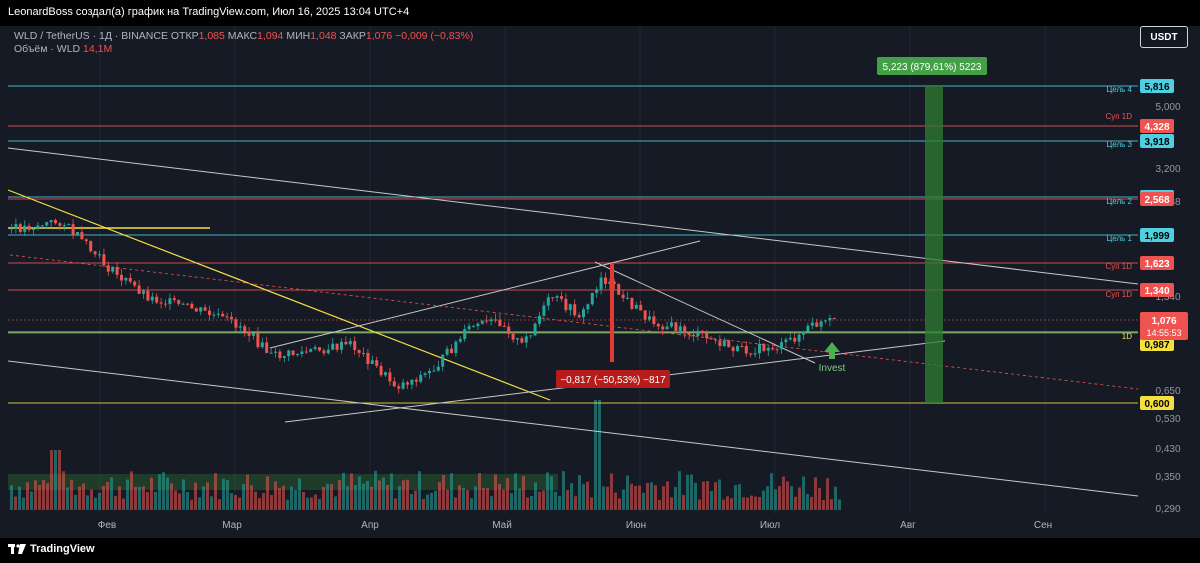 Image resolution: width=1200 pixels, height=563 pixels. I want to click on projection-label-bg, so click(932, 66).